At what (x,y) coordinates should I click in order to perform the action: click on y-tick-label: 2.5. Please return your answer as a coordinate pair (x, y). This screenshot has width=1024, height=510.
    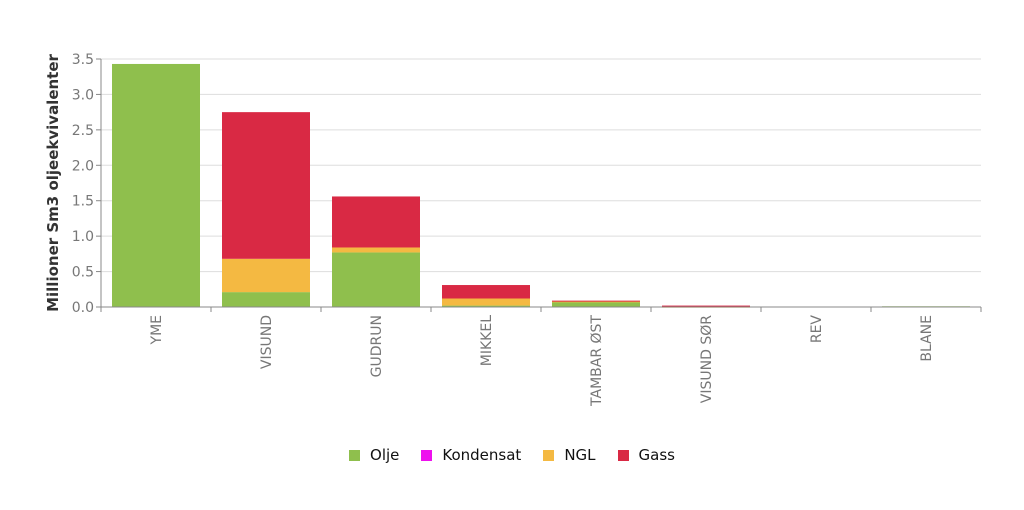
    Looking at the image, I should click on (83, 131).